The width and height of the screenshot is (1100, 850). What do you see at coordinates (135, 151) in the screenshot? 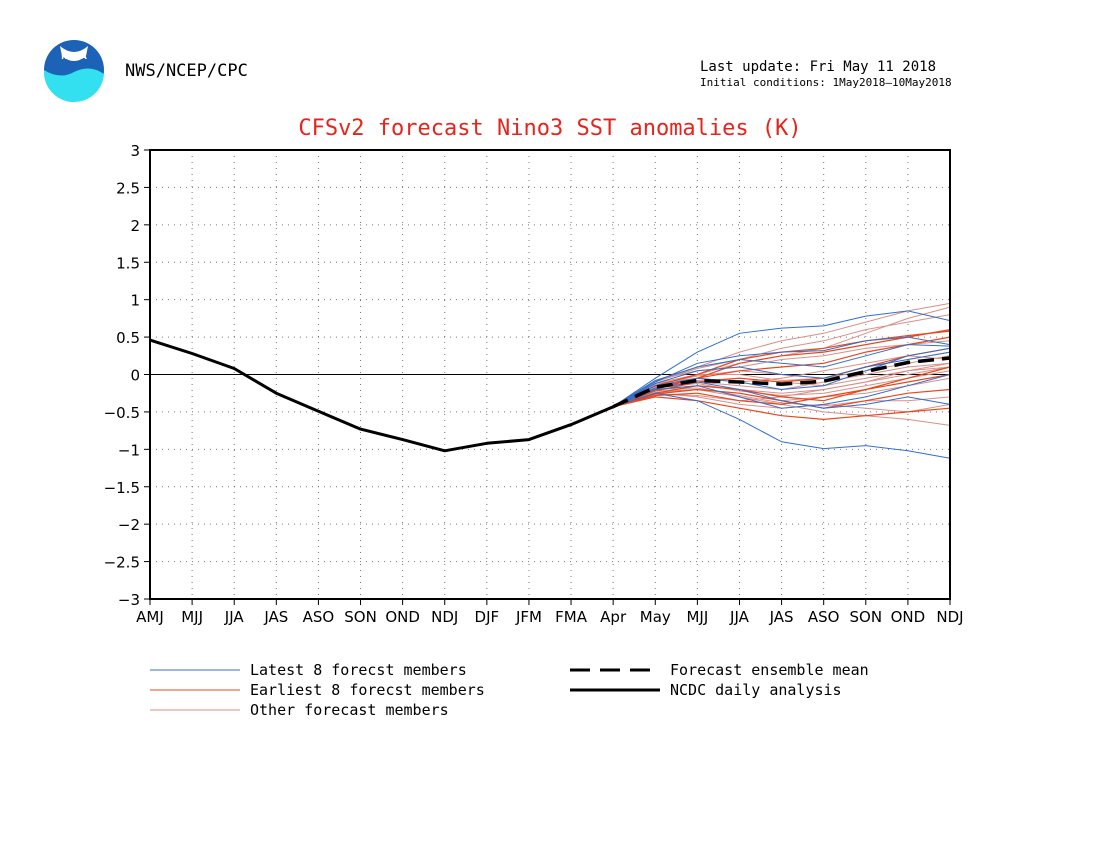
I see `y-tick-label: 3` at bounding box center [135, 151].